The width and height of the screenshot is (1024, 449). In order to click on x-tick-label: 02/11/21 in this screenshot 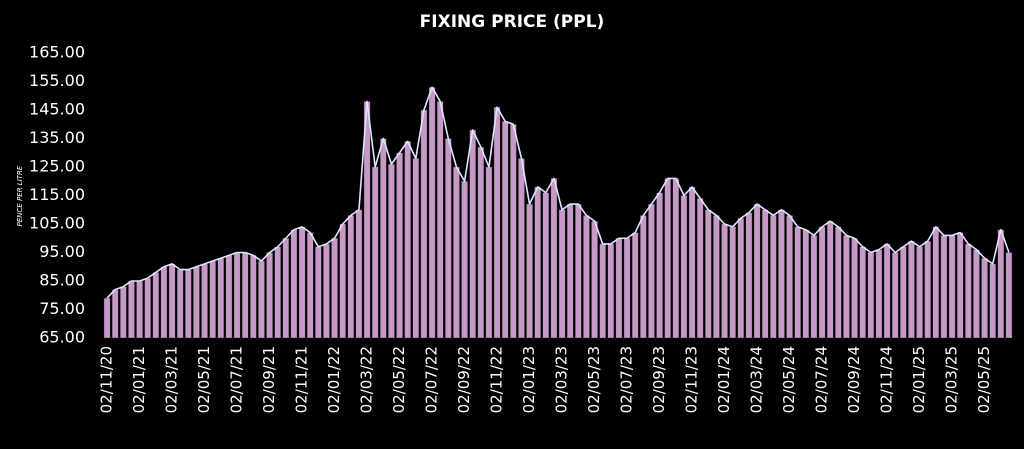, I will do `click(302, 379)`.